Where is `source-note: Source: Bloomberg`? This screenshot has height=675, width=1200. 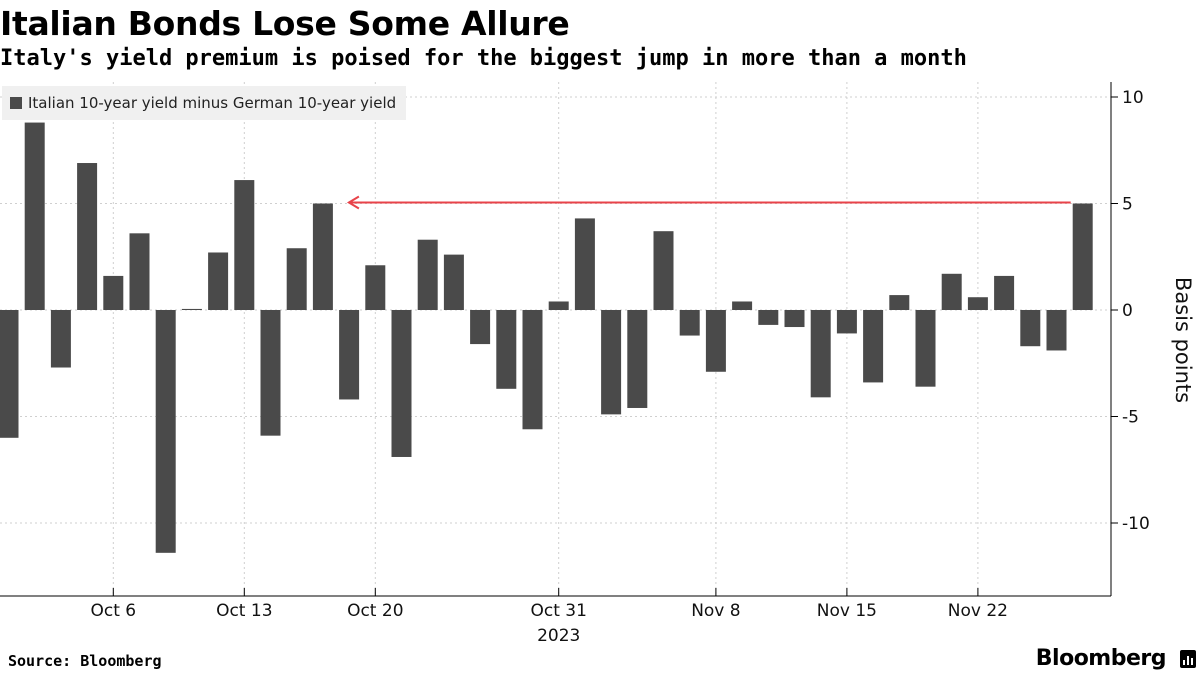
source-note: Source: Bloomberg is located at coordinates (85, 661).